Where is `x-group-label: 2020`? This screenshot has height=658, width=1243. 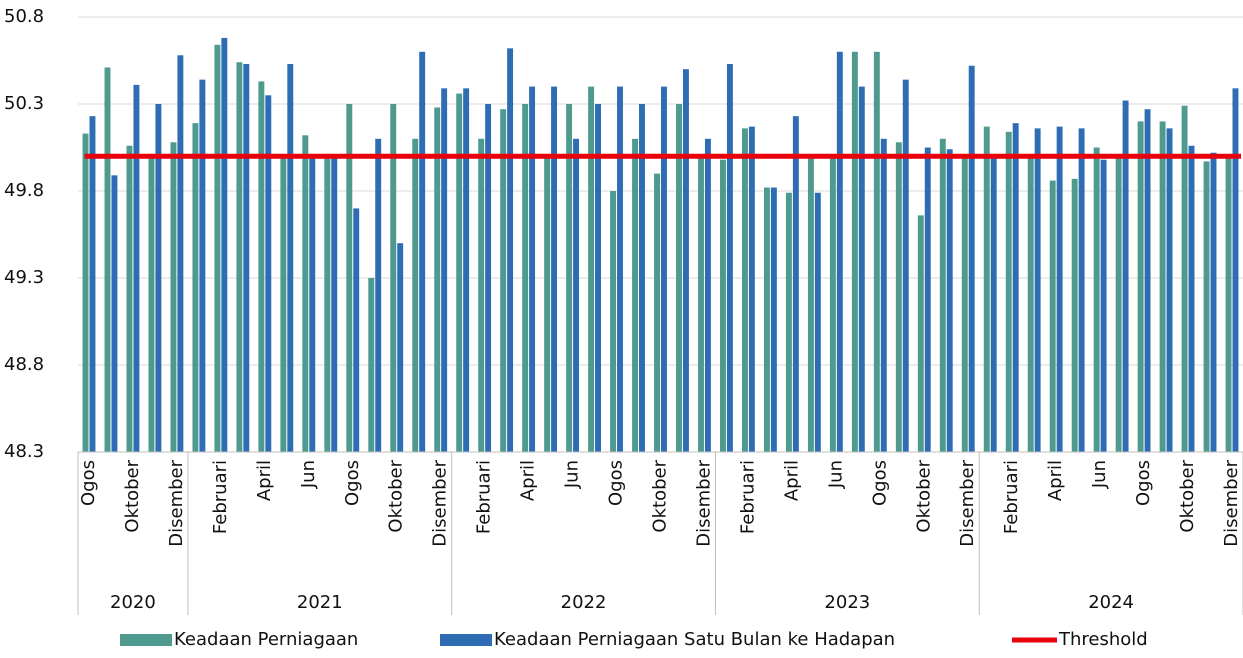
x-group-label: 2020 is located at coordinates (133, 602).